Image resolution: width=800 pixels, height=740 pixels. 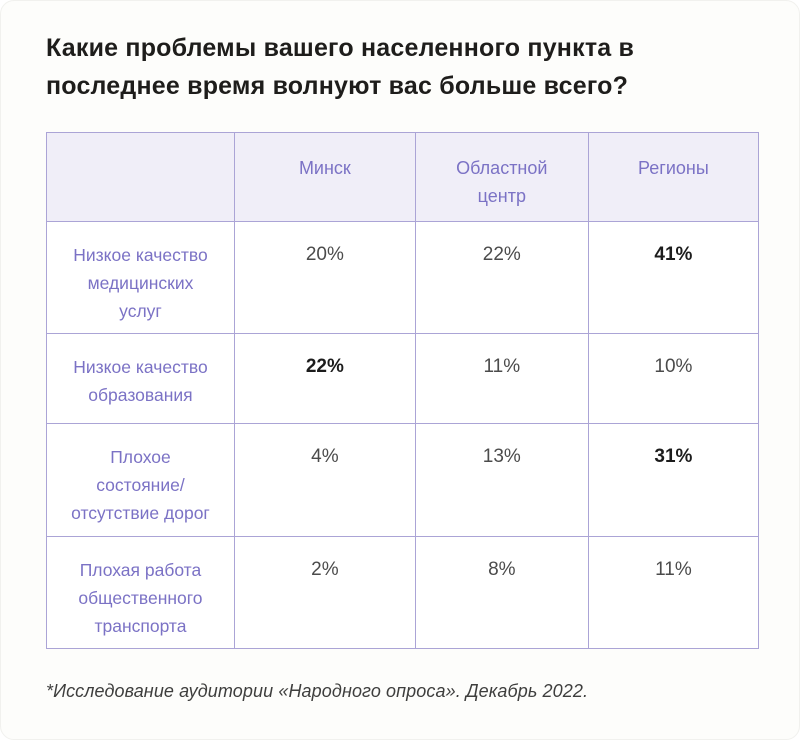 What do you see at coordinates (140, 277) in the screenshot?
I see `row-label: Низкое качество медицинских услуг` at bounding box center [140, 277].